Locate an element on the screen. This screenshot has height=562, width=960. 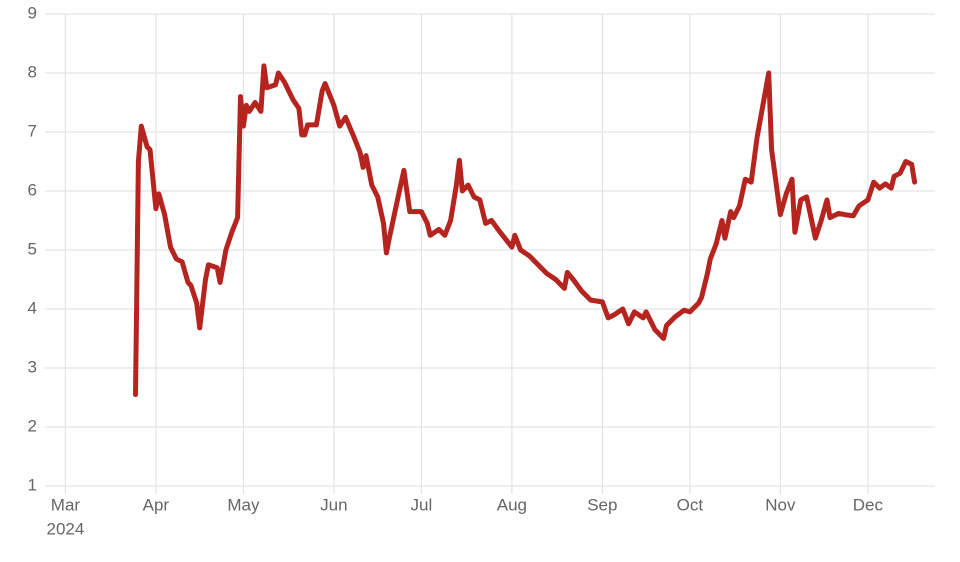
y-tick-label: 3 is located at coordinates (32, 366).